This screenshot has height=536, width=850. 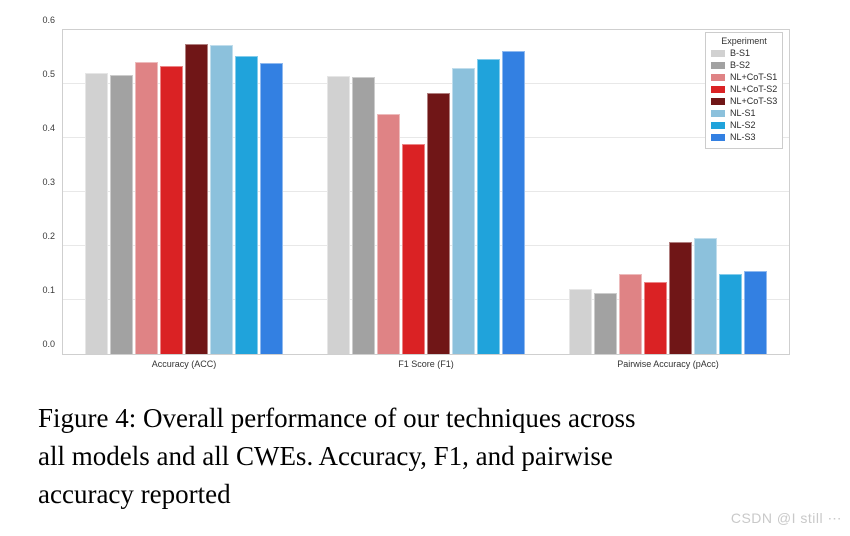 What do you see at coordinates (48, 290) in the screenshot?
I see `y-axis-tick-label: 0.1` at bounding box center [48, 290].